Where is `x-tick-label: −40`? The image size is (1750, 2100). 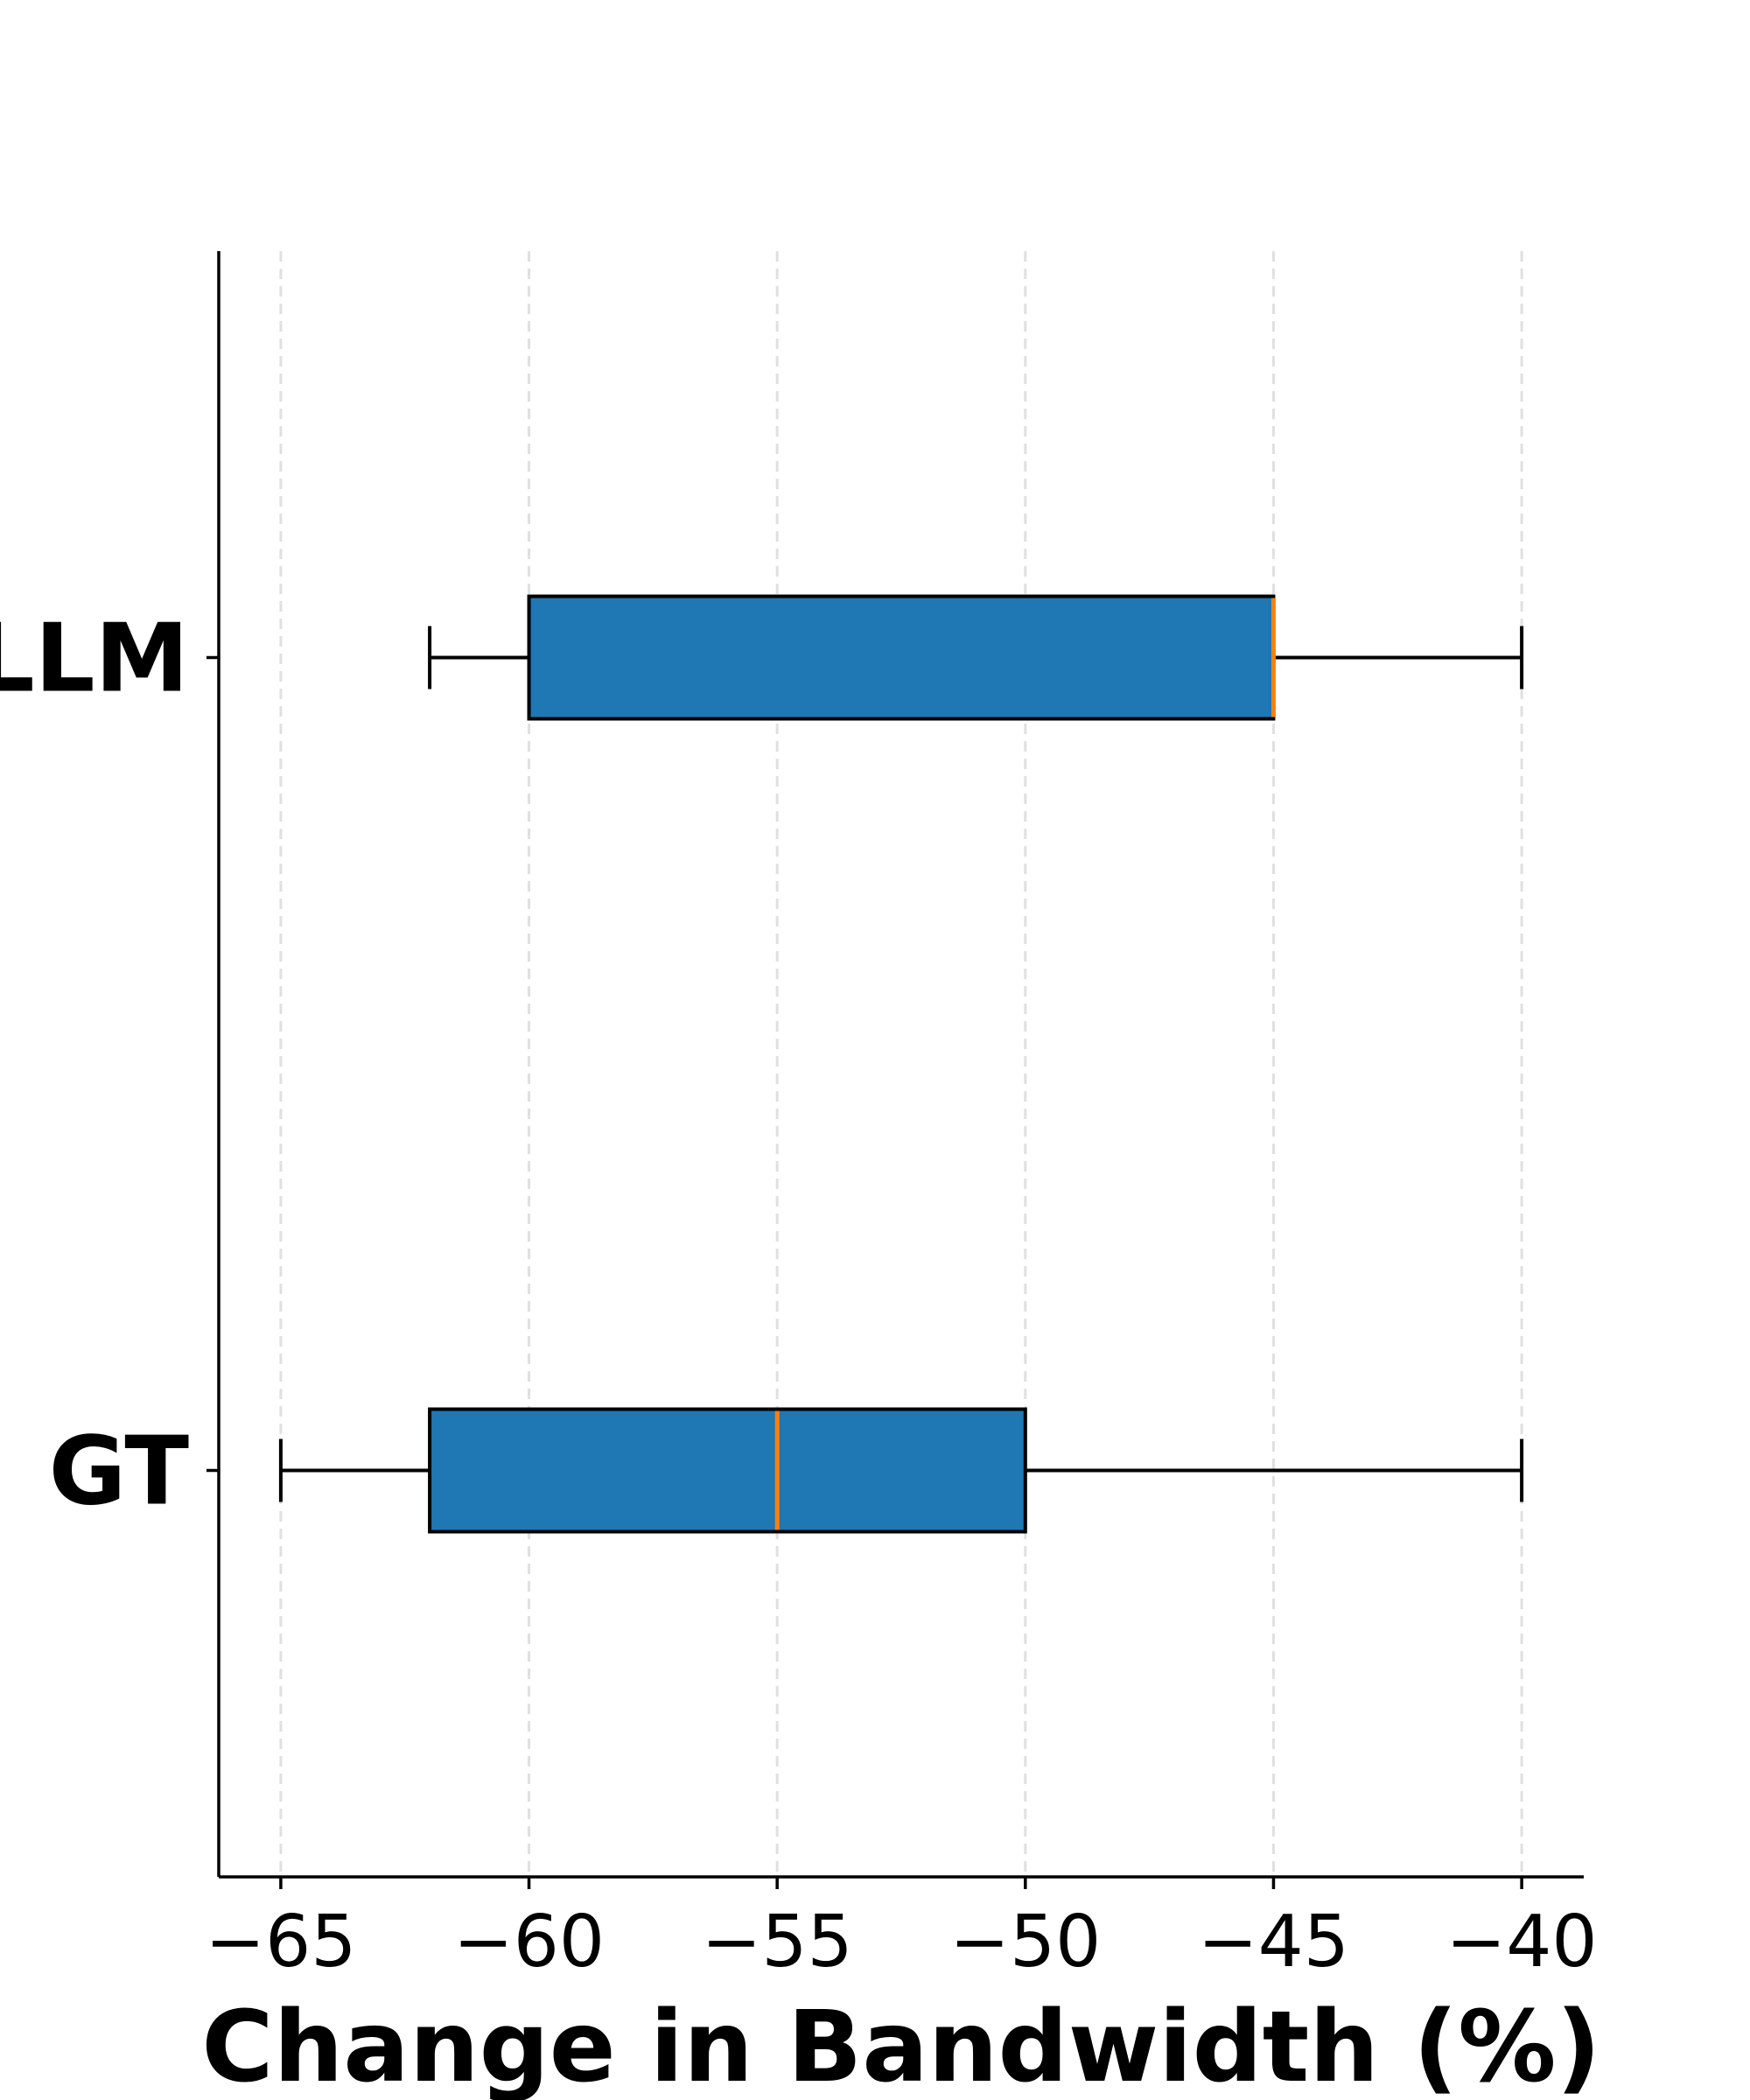 x-tick-label: −40 is located at coordinates (1522, 1942).